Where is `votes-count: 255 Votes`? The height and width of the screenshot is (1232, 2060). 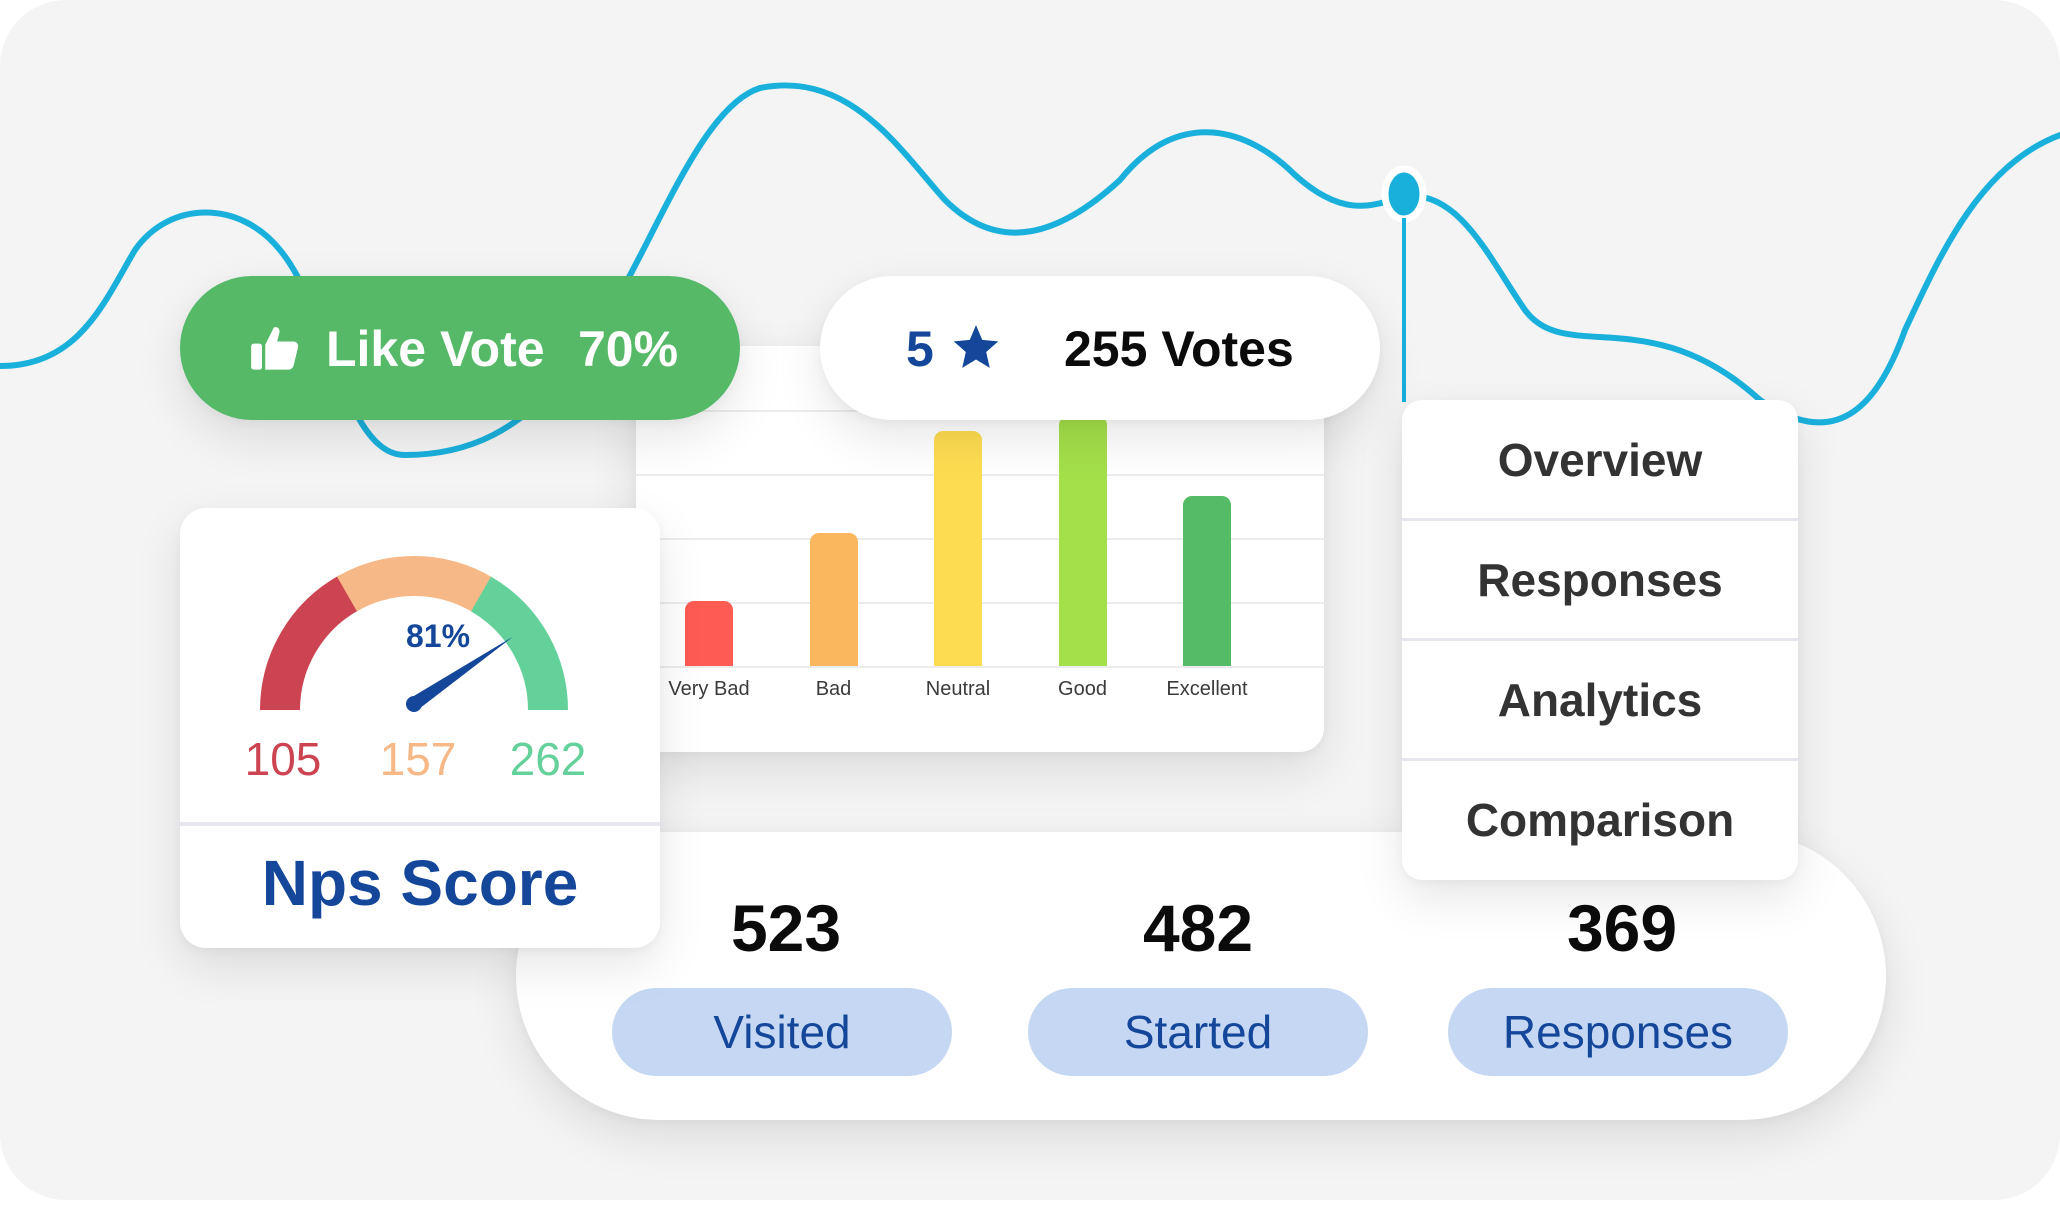 votes-count: 255 Votes is located at coordinates (1179, 349).